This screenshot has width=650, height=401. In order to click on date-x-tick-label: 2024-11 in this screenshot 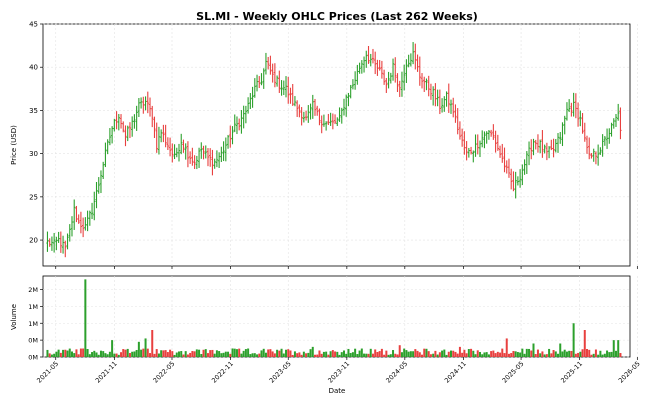, I will do `click(455, 372)`.